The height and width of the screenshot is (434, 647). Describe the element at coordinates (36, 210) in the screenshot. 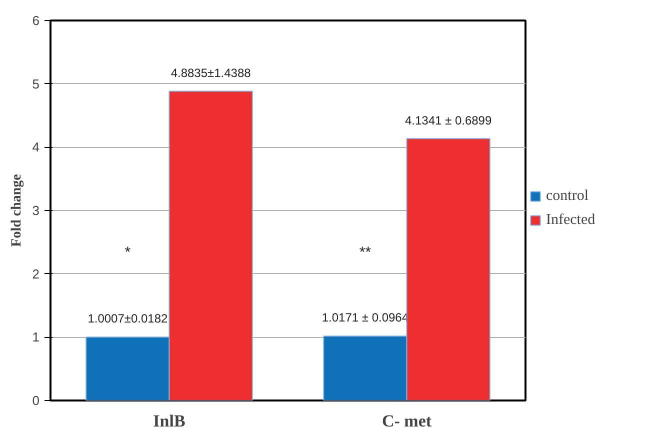

I see `y-tick-label: 3` at that location.